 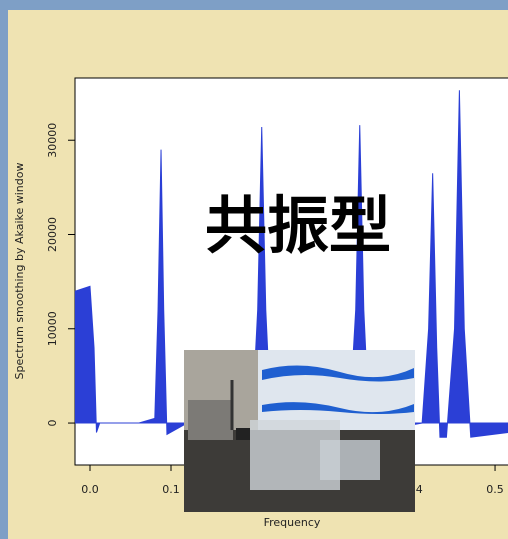 What do you see at coordinates (243, 434) in the screenshot?
I see `photo-sensor` at bounding box center [243, 434].